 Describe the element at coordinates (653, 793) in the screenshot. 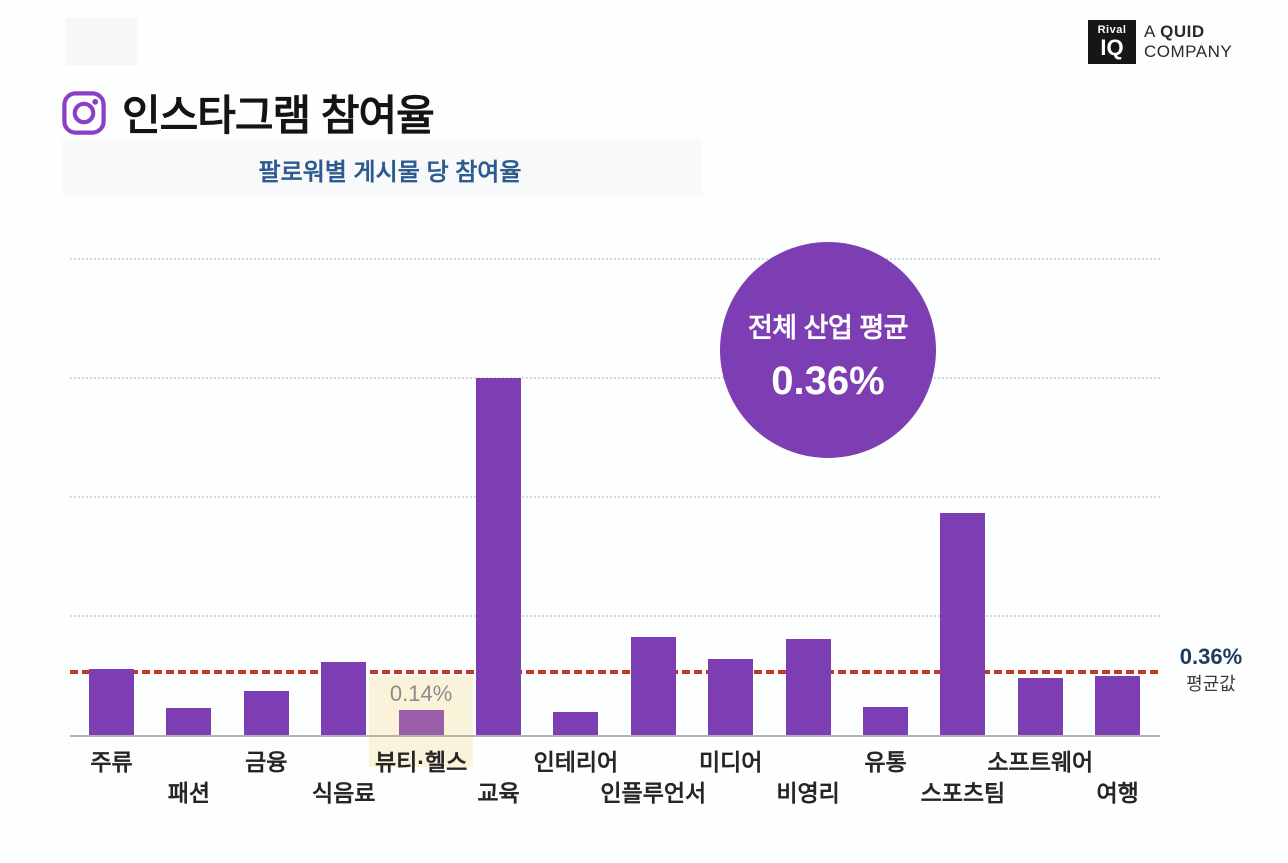

I see `category-label-인플루언서: 인플루언서` at that location.